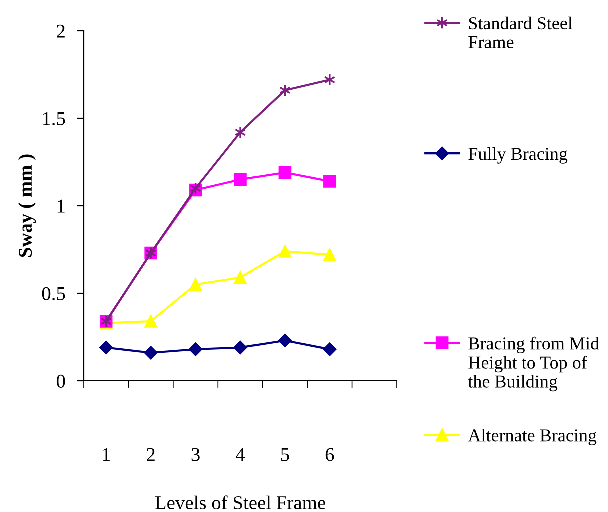  What do you see at coordinates (196, 455) in the screenshot?
I see `x-tick-label: 3` at bounding box center [196, 455].